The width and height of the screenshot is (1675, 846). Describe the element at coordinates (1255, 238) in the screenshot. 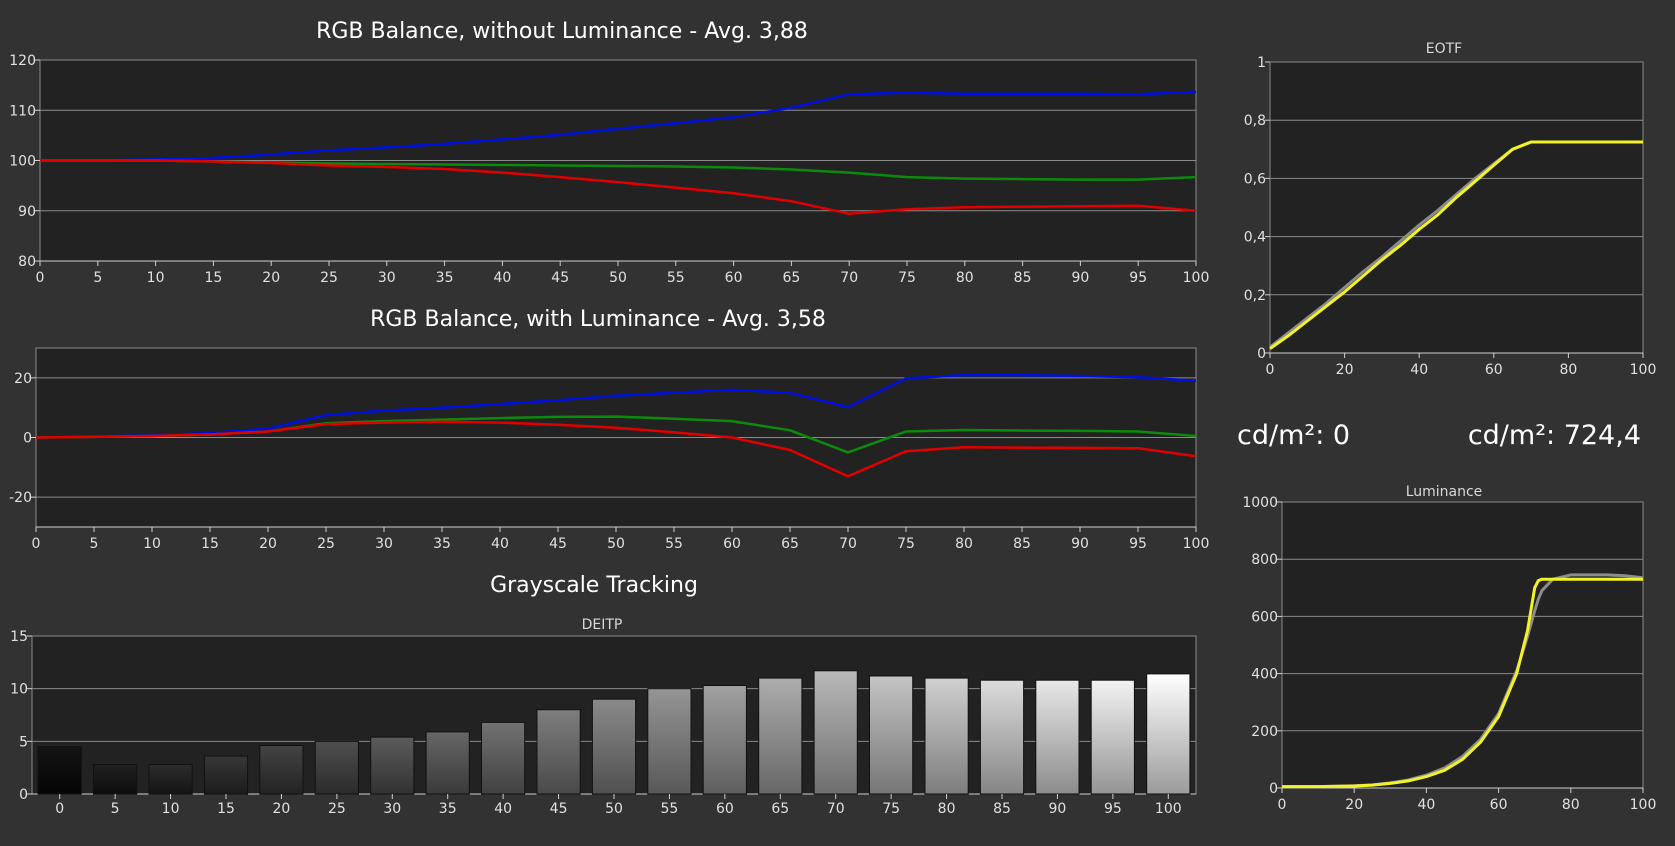

I see `y-tick-label: 0,4` at that location.